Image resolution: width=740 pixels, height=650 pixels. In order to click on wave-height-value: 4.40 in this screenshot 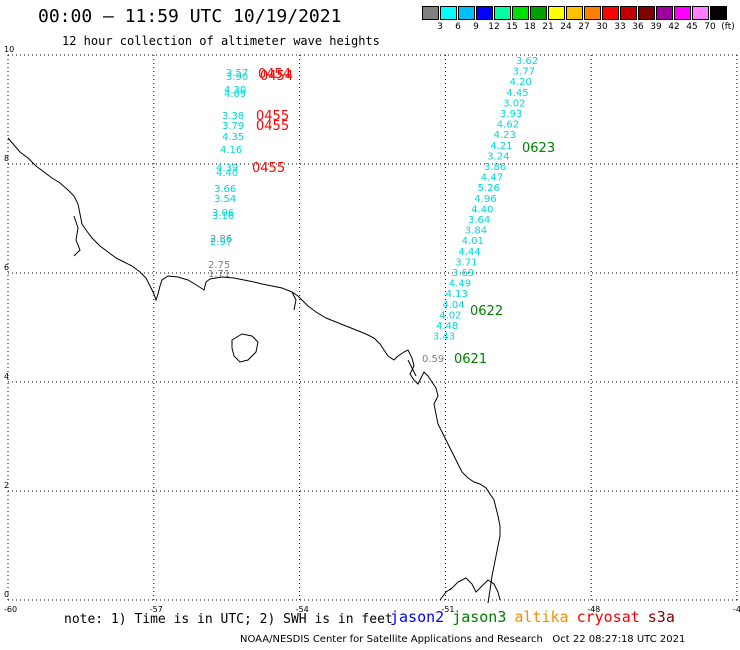, I will do `click(227, 173)`.